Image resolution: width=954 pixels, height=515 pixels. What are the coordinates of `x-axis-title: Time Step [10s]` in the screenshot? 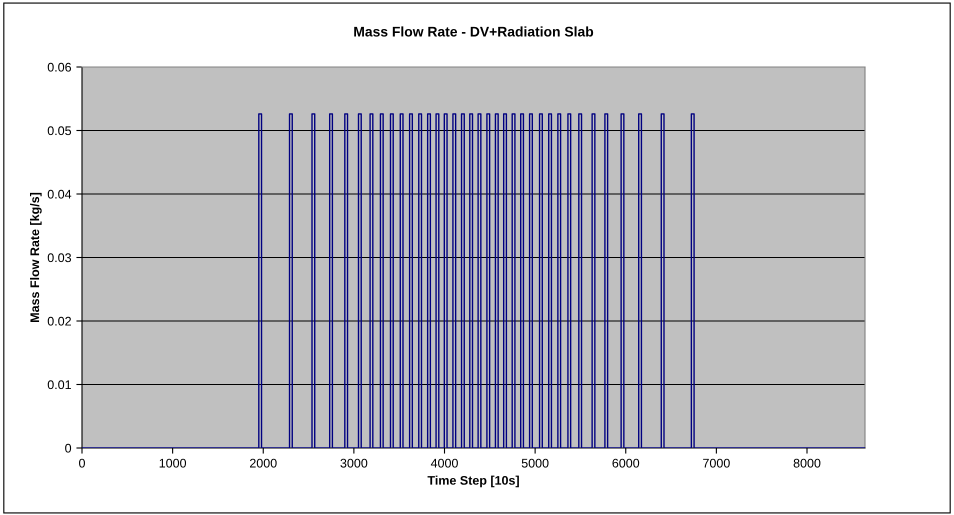 It's located at (473, 482).